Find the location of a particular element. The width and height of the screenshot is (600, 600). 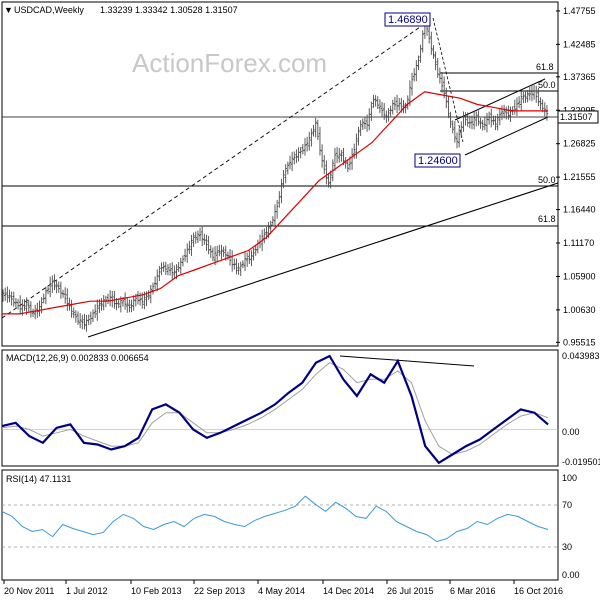

price-tick-label: 1.16440 is located at coordinates (579, 210).